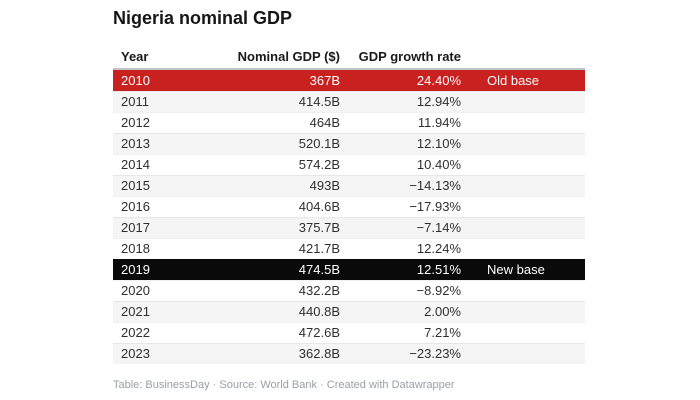 The image size is (700, 400). What do you see at coordinates (349, 57) in the screenshot?
I see `table-header-row: Year Nominal GDP ($) GDP growth rate` at bounding box center [349, 57].